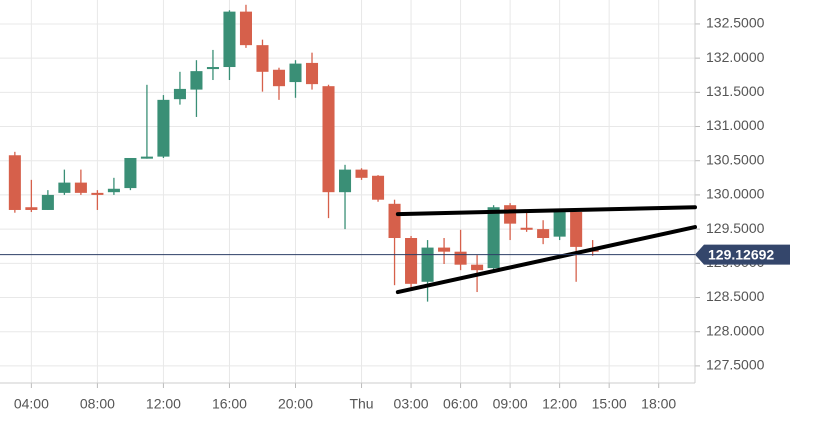 The height and width of the screenshot is (425, 820). I want to click on y-tick-label: 131.5000, so click(735, 91).